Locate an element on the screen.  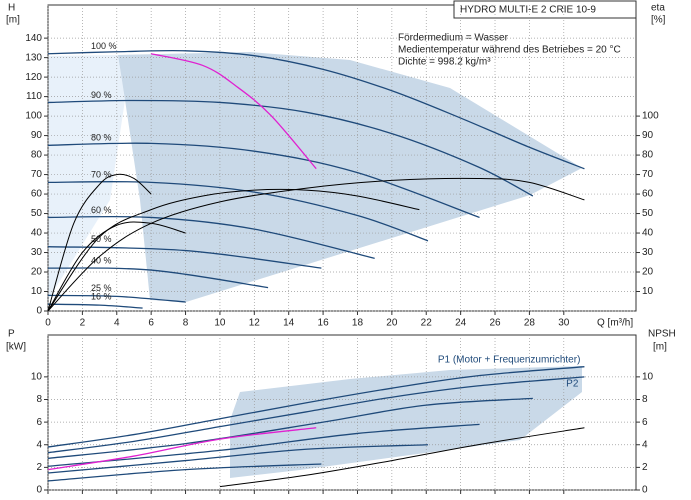
y2-axis-unit: [m] is located at coordinates (660, 347).